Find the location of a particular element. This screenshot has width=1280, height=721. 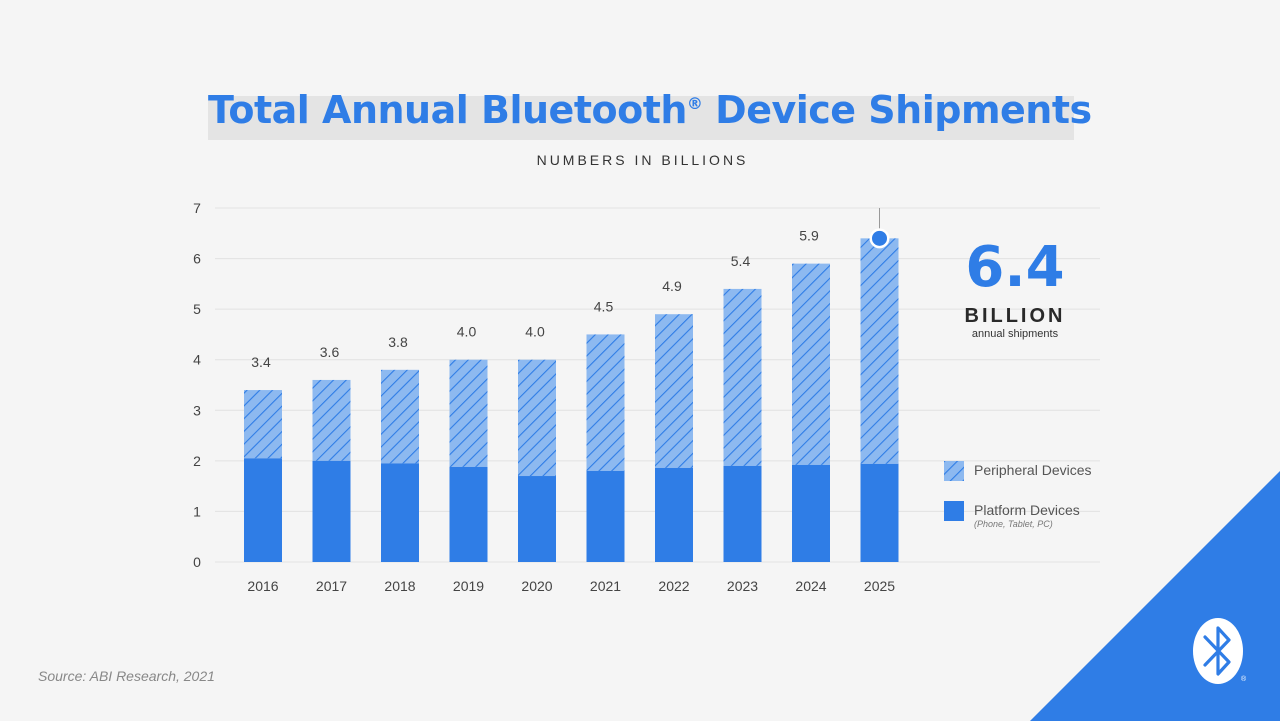

data-label: 5.9 is located at coordinates (809, 236).